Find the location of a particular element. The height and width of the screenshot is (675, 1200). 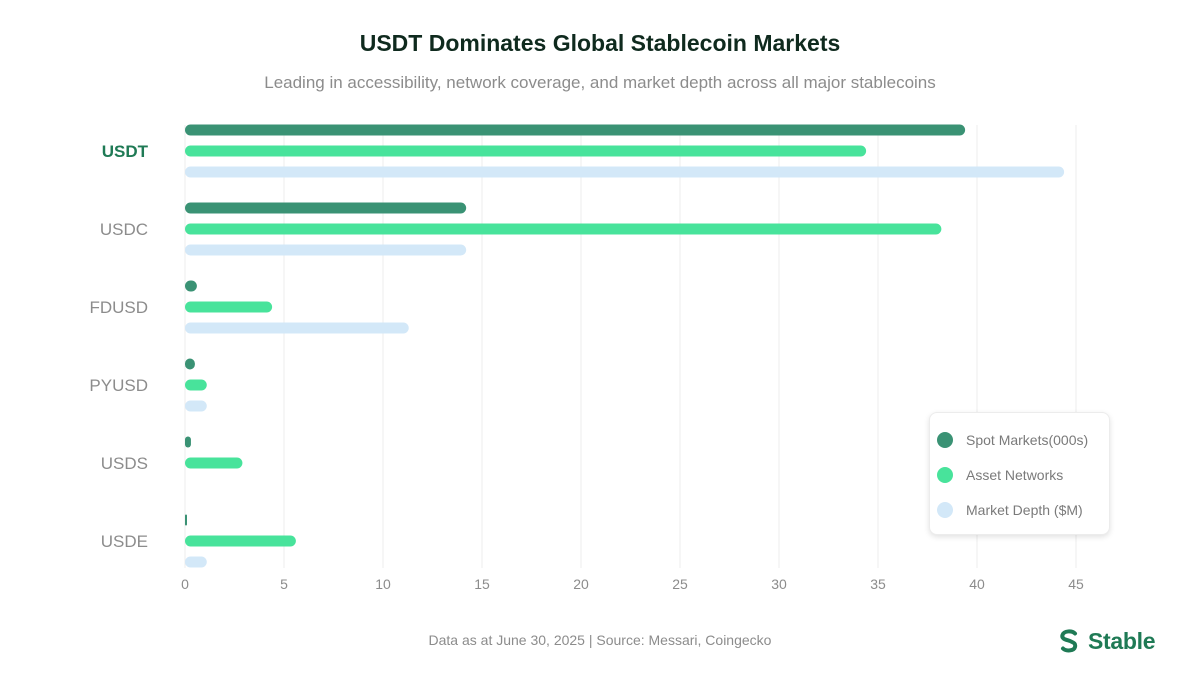

x-tick-label: 5 is located at coordinates (284, 584).